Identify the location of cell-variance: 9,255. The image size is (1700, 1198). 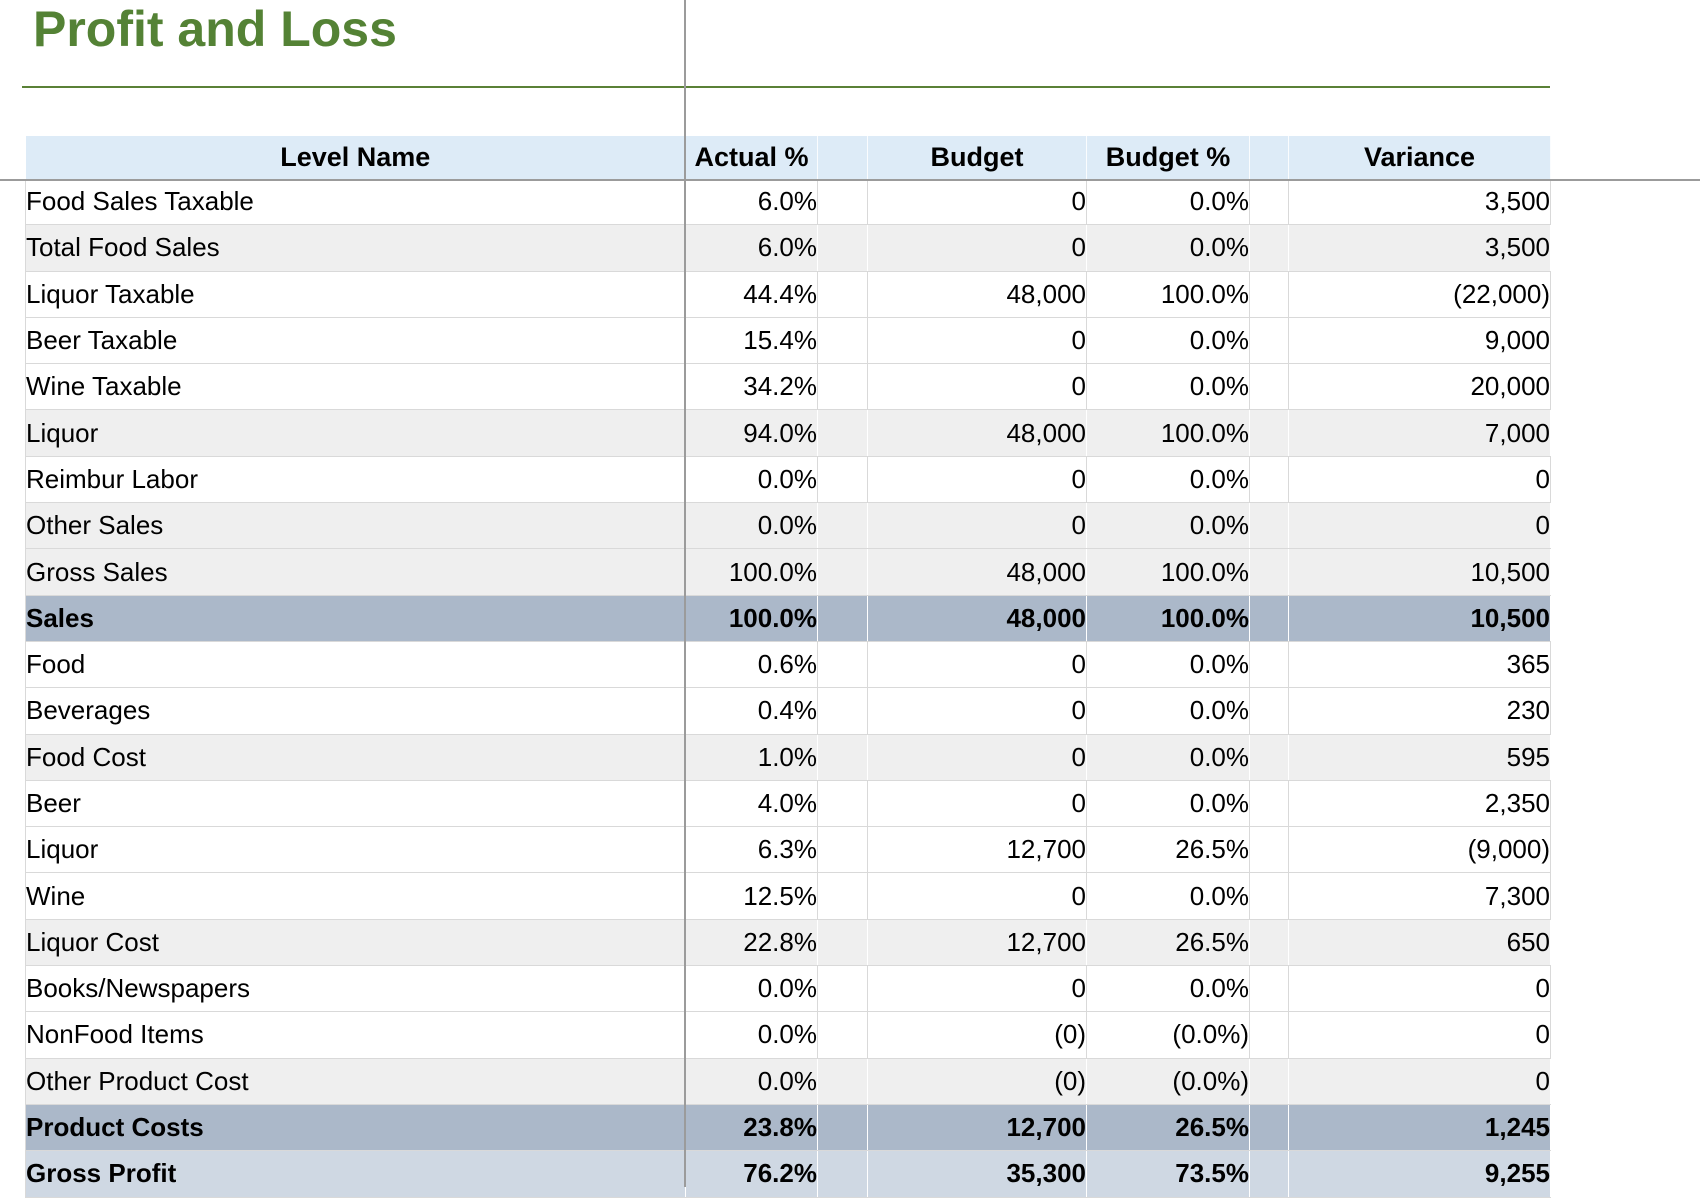
(1419, 1174).